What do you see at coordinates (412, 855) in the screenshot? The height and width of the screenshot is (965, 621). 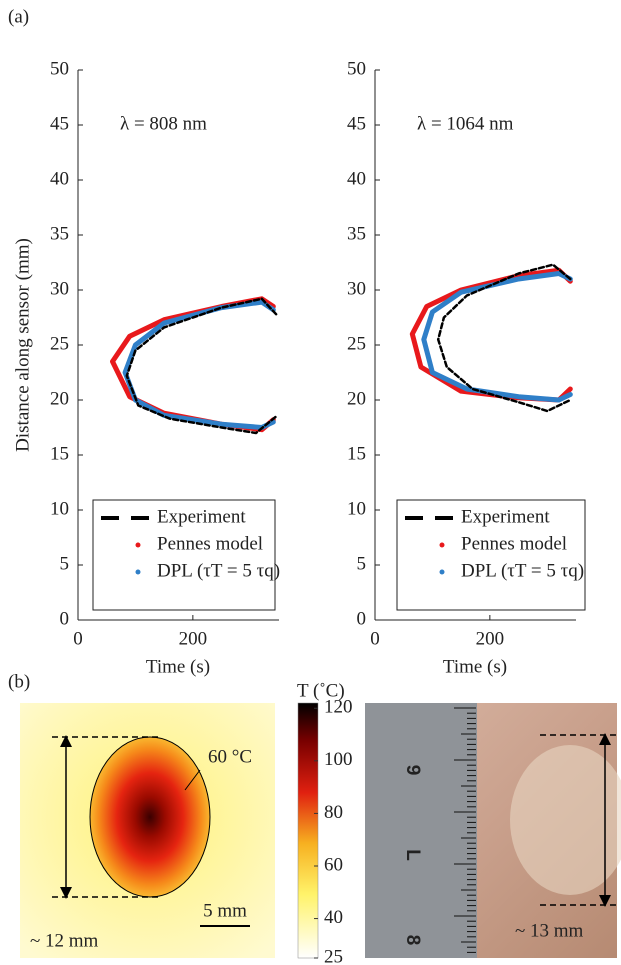 I see `ruler-label: L` at bounding box center [412, 855].